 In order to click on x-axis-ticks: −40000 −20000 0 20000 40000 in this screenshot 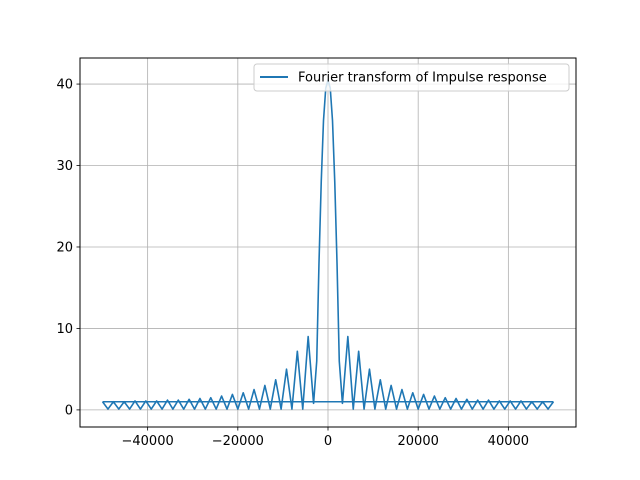, I will do `click(325, 438)`.